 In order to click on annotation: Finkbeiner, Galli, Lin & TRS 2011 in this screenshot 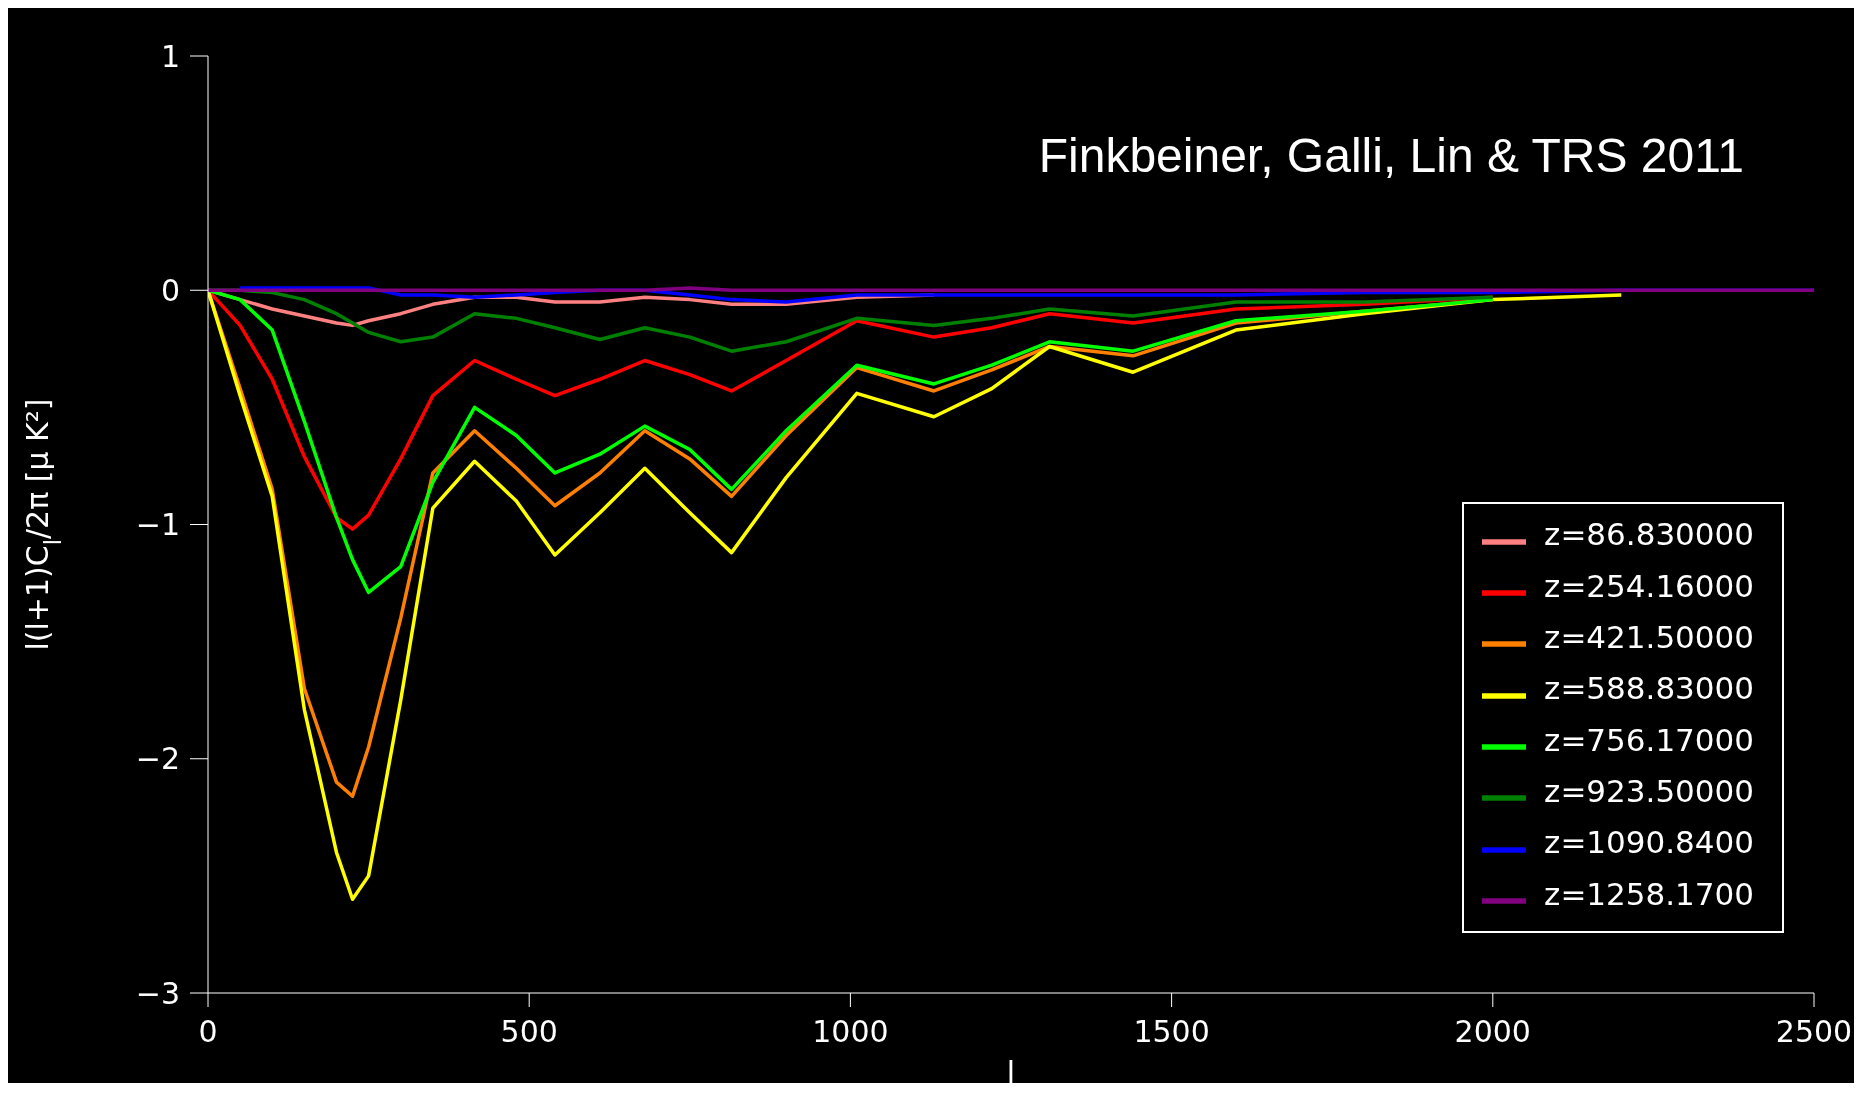, I will do `click(1391, 155)`.